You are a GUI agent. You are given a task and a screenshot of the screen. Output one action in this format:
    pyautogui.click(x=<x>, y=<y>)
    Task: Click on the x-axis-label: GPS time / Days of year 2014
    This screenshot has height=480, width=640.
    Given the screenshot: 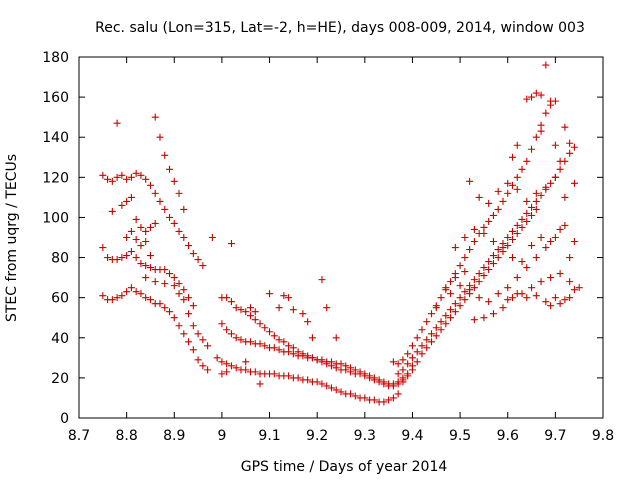 What is the action you would take?
    pyautogui.click(x=344, y=467)
    